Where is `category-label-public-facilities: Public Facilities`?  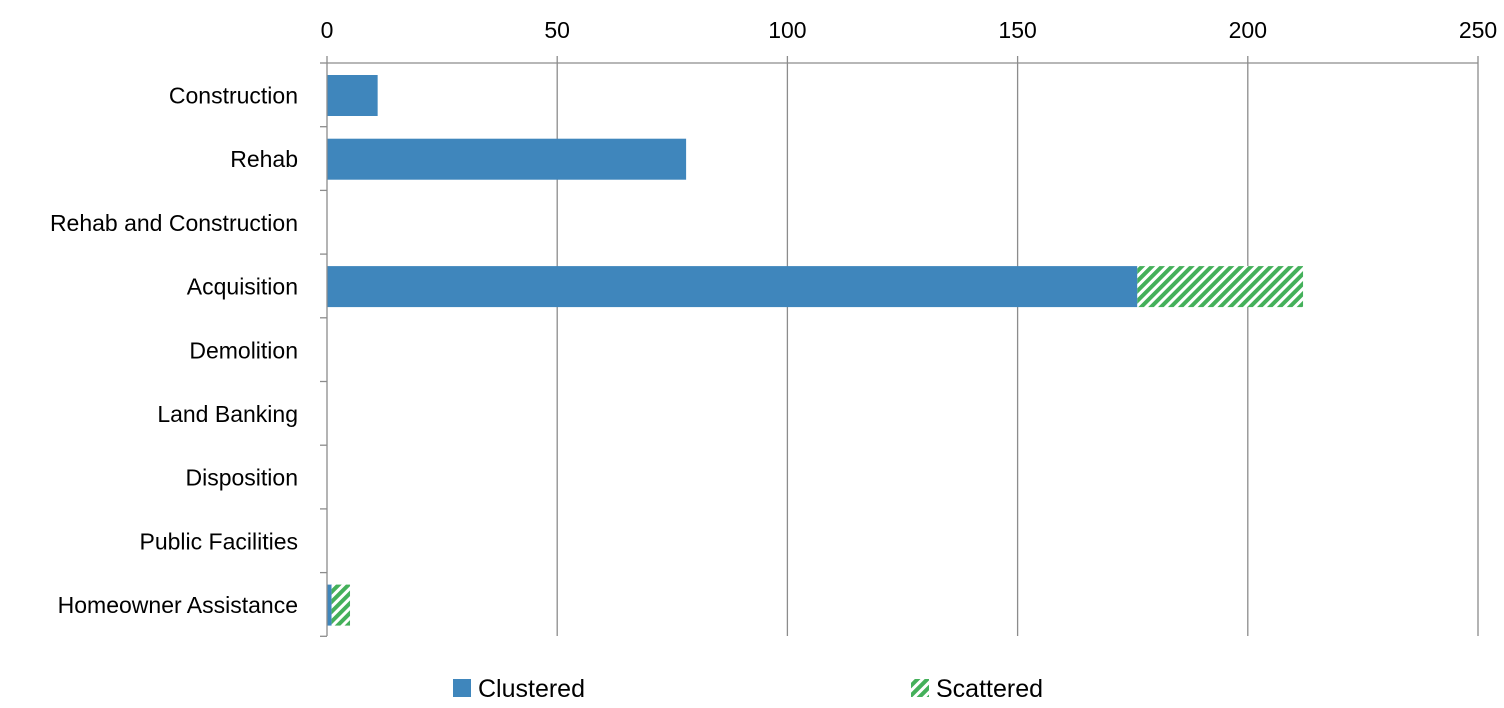 category-label-public-facilities: Public Facilities is located at coordinates (219, 541).